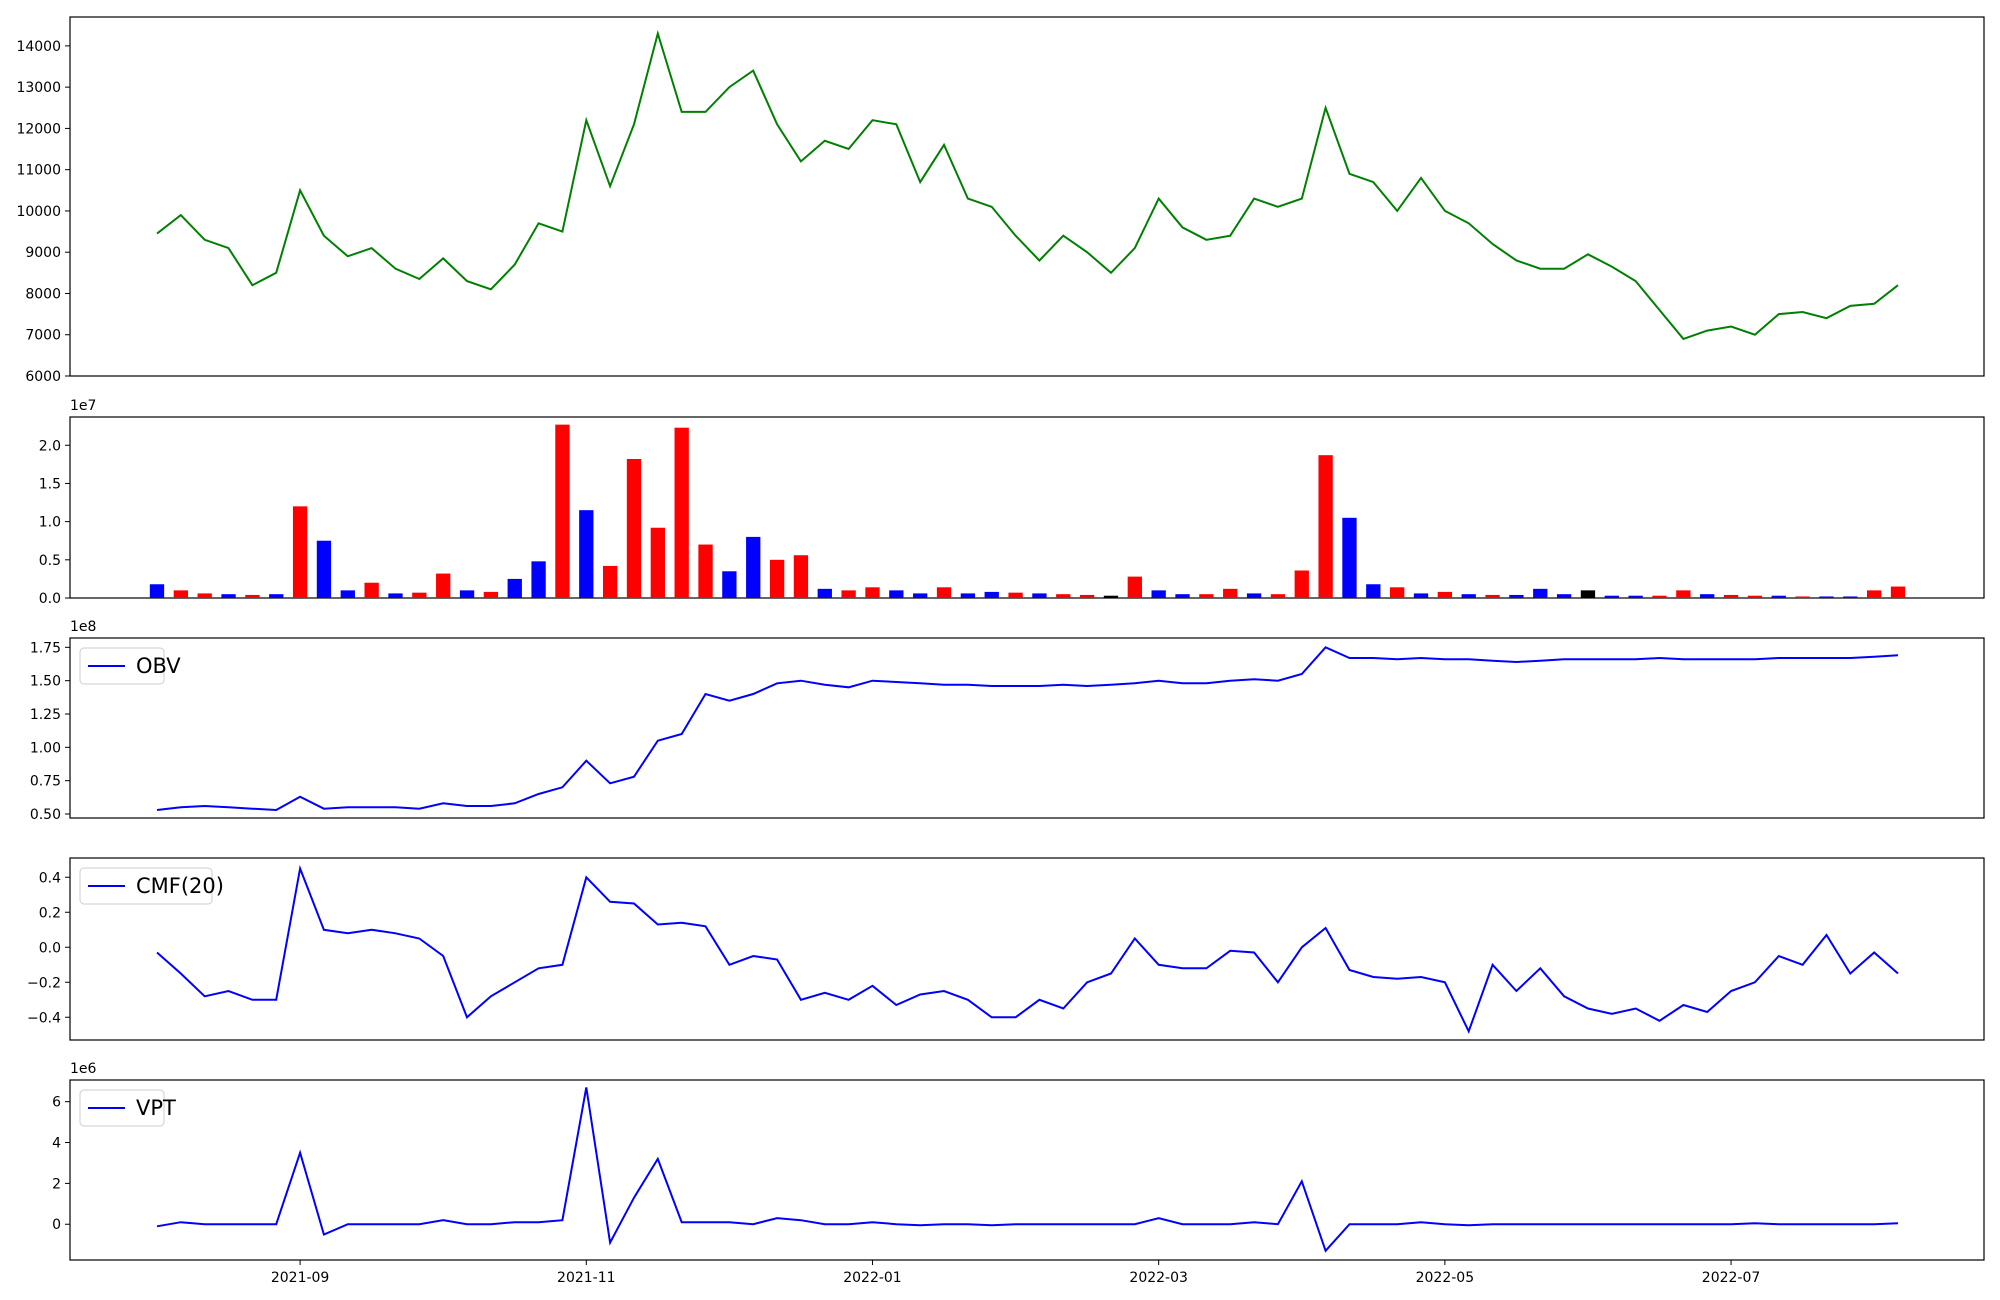 Image resolution: width=2000 pixels, height=1300 pixels. Describe the element at coordinates (44, 1018) in the screenshot. I see `y-tick-label: −0.4` at that location.